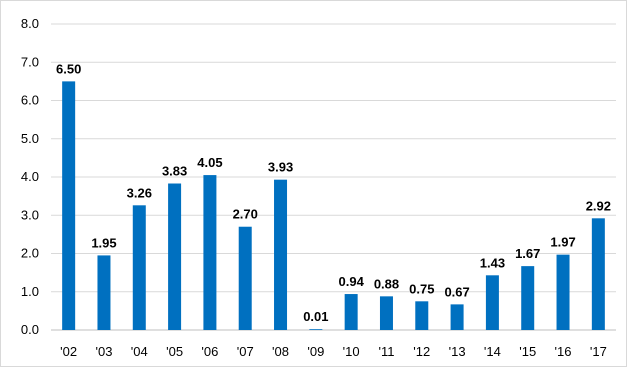 This screenshot has height=367, width=627. What do you see at coordinates (139, 192) in the screenshot?
I see `data-label: 3.26` at bounding box center [139, 192].